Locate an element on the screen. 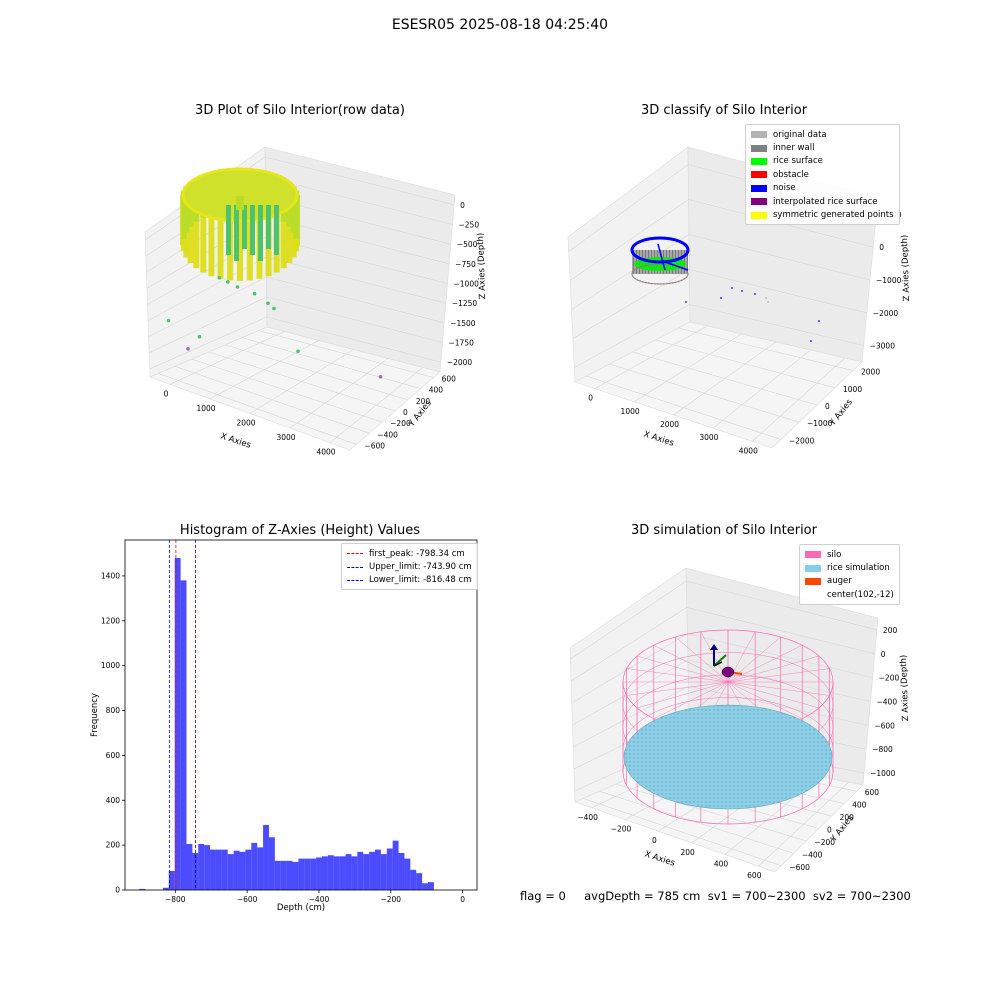 This screenshot has width=1000, height=1000. panel-3-reference-lines is located at coordinates (182, 715).